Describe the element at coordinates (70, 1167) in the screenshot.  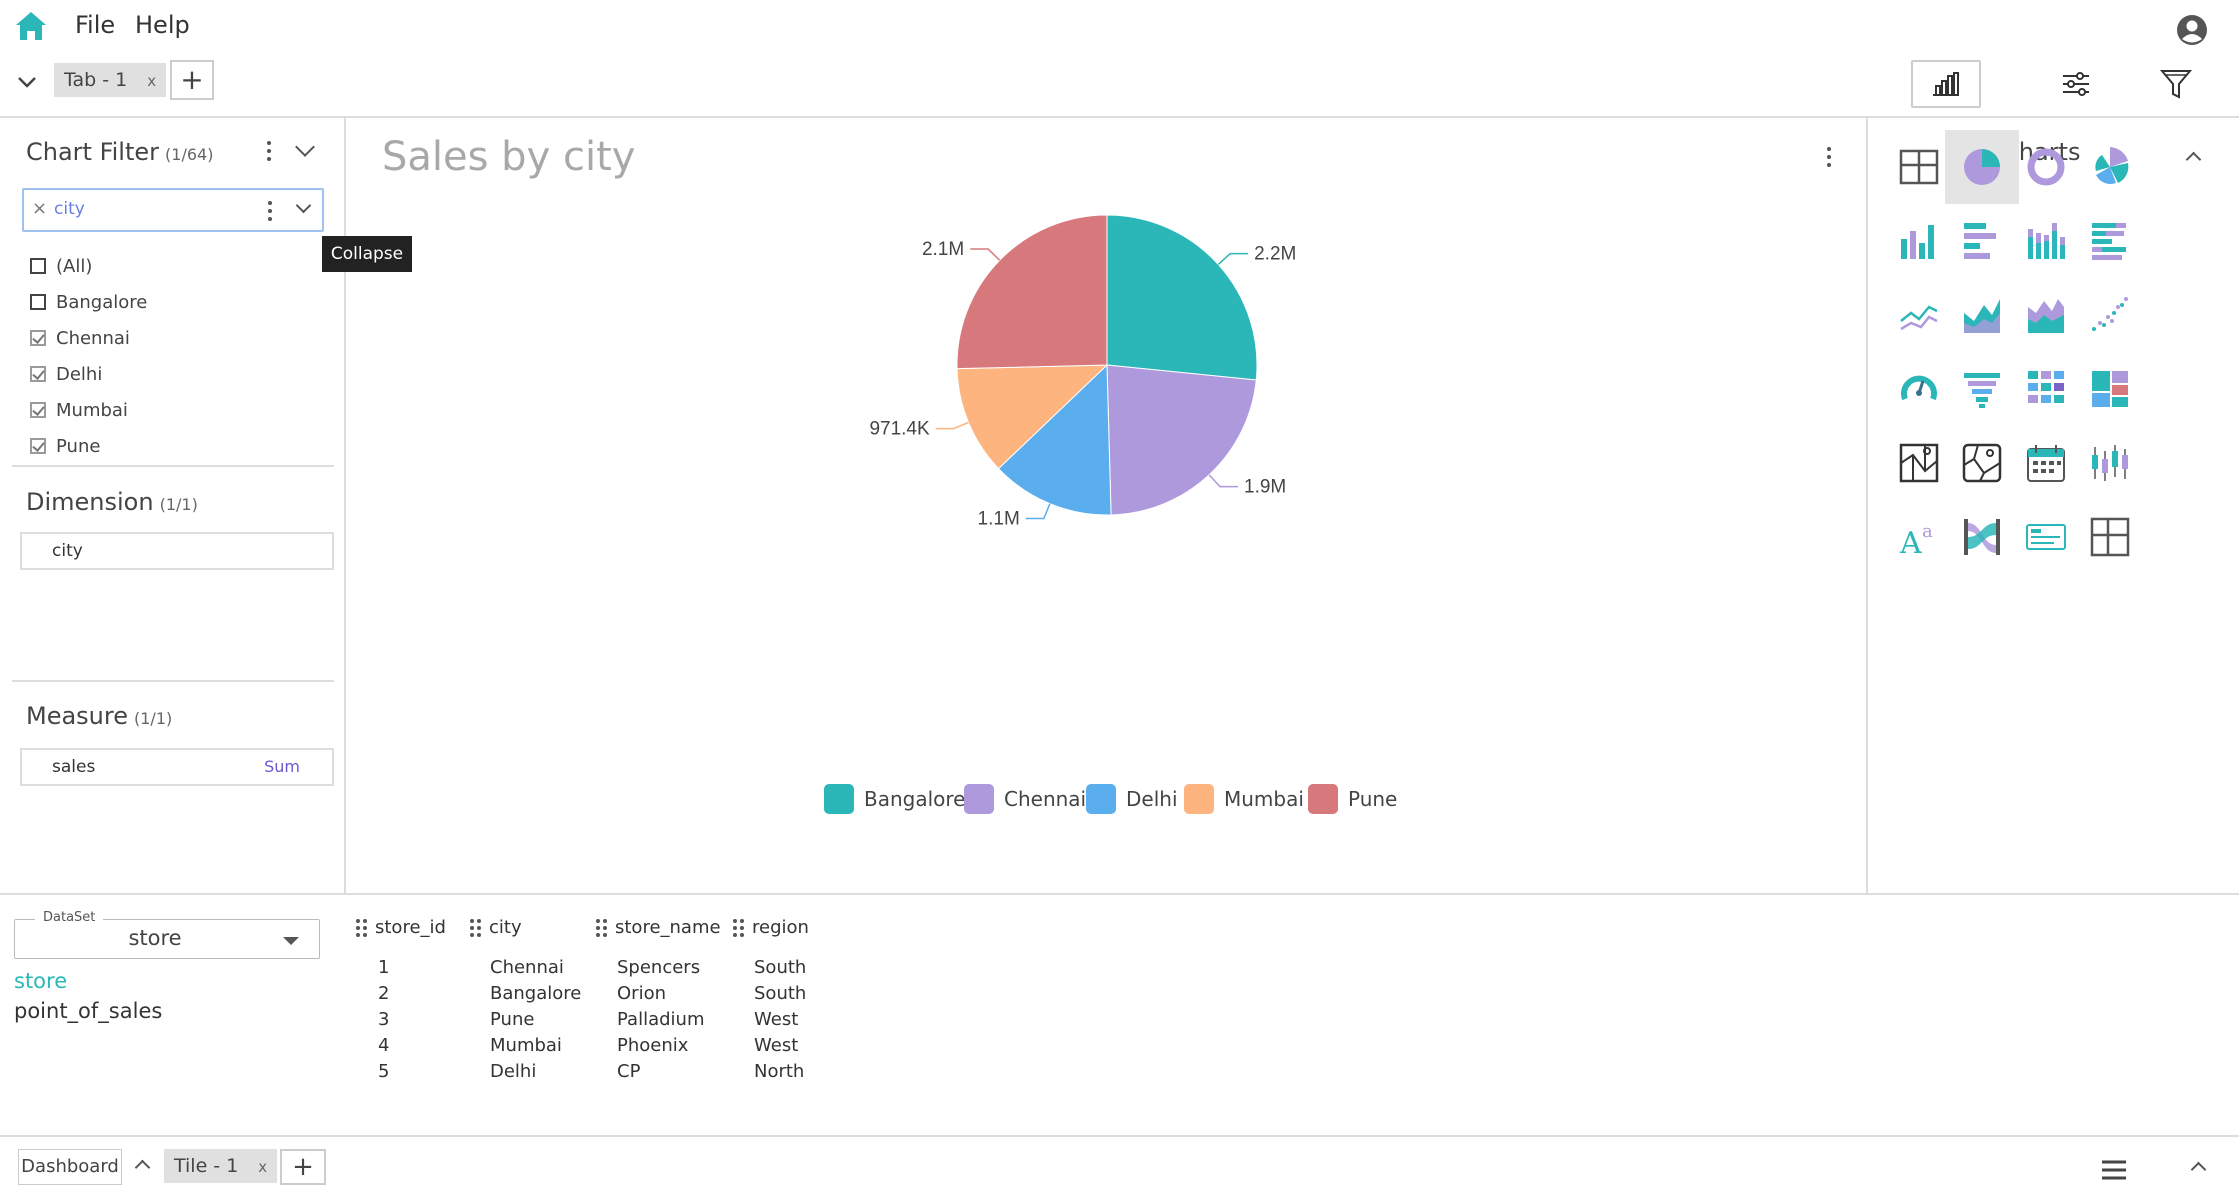
I see `dashboard-button: Dashboard` at that location.